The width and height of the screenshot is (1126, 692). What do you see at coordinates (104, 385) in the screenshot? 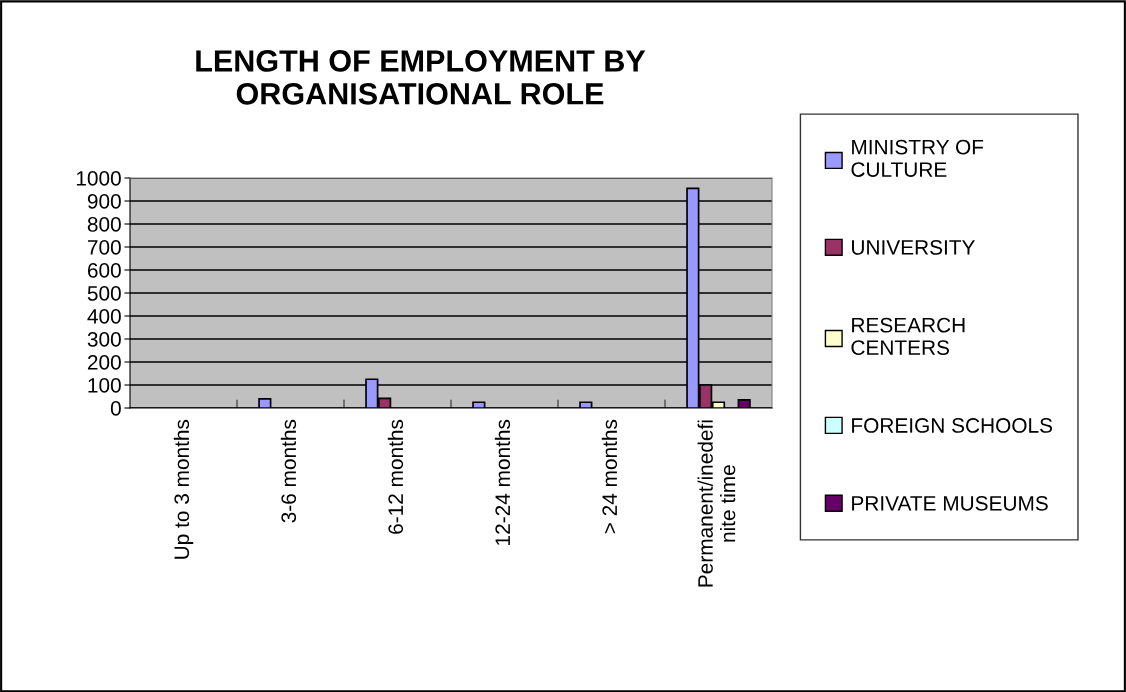
I see `y-tick-label: 100` at bounding box center [104, 385].